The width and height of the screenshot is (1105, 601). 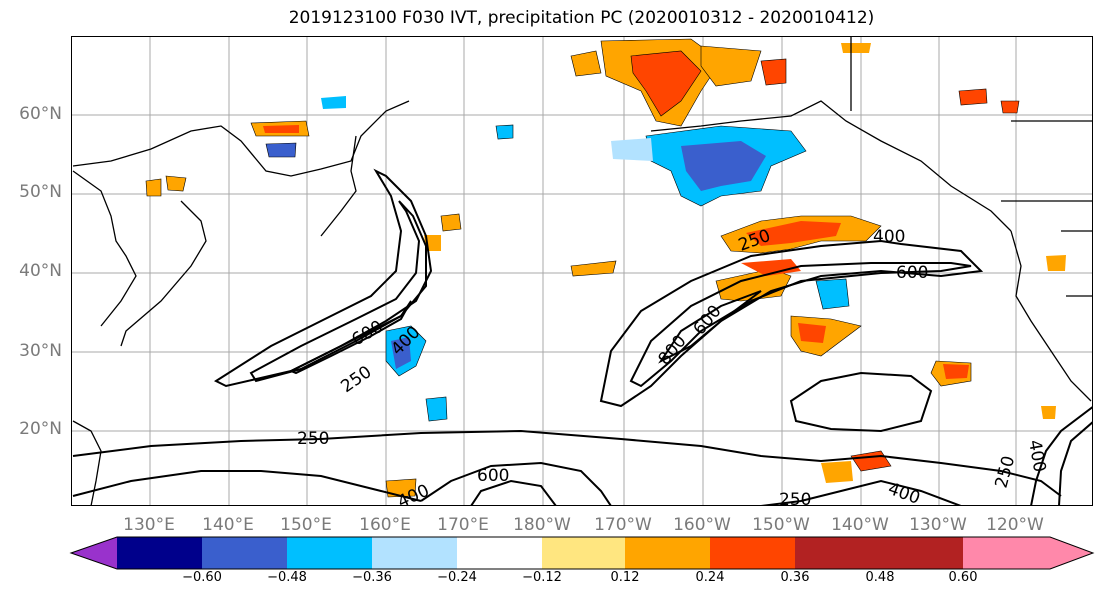 I want to click on lon-label-150w: 150°W, so click(x=781, y=525).